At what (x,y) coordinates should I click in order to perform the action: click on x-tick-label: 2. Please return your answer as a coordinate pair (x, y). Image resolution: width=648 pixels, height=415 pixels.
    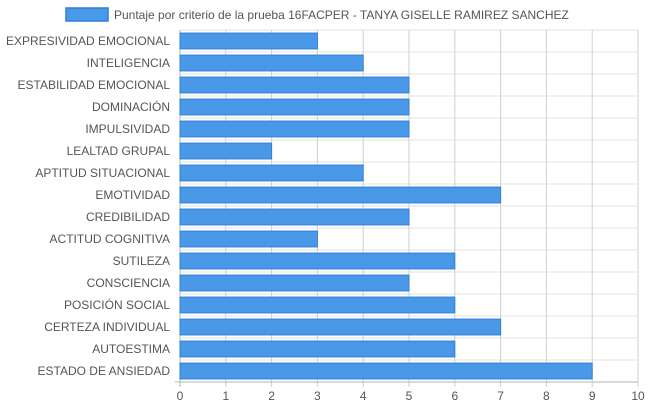
    Looking at the image, I should click on (271, 396).